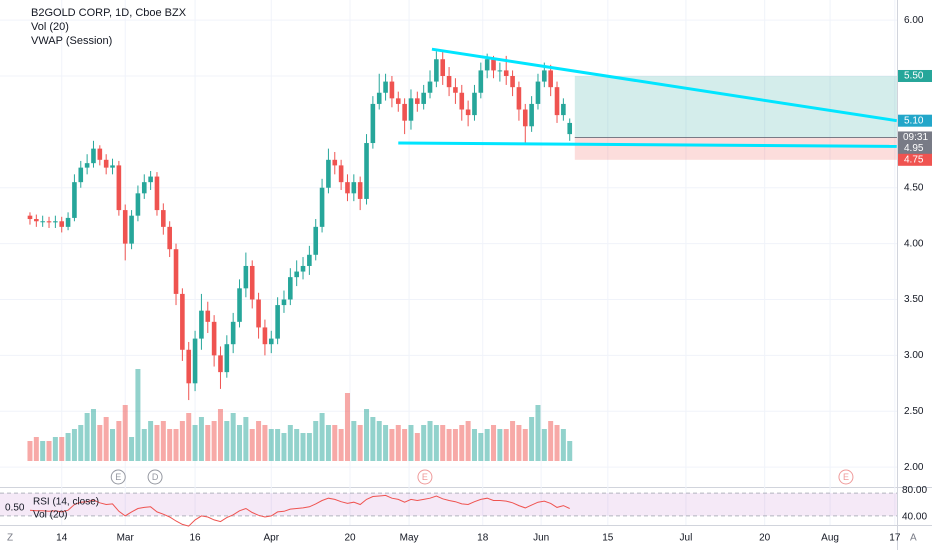  What do you see at coordinates (483, 538) in the screenshot?
I see `x-tick-label: 18` at bounding box center [483, 538].